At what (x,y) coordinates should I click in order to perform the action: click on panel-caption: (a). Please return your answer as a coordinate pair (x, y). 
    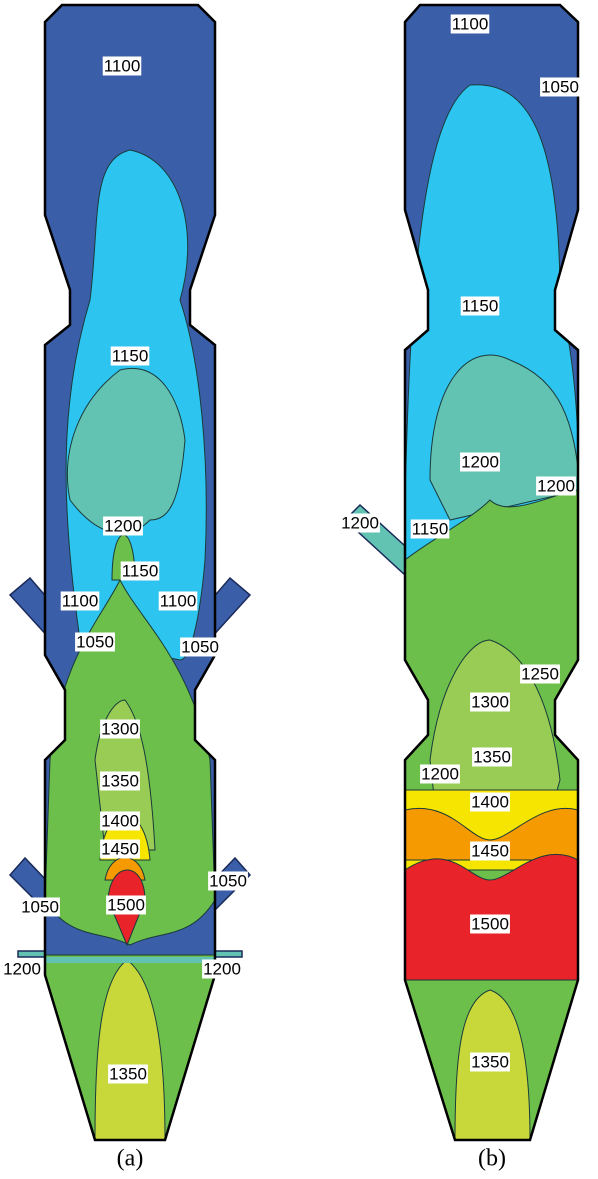
    Looking at the image, I should click on (130, 1159).